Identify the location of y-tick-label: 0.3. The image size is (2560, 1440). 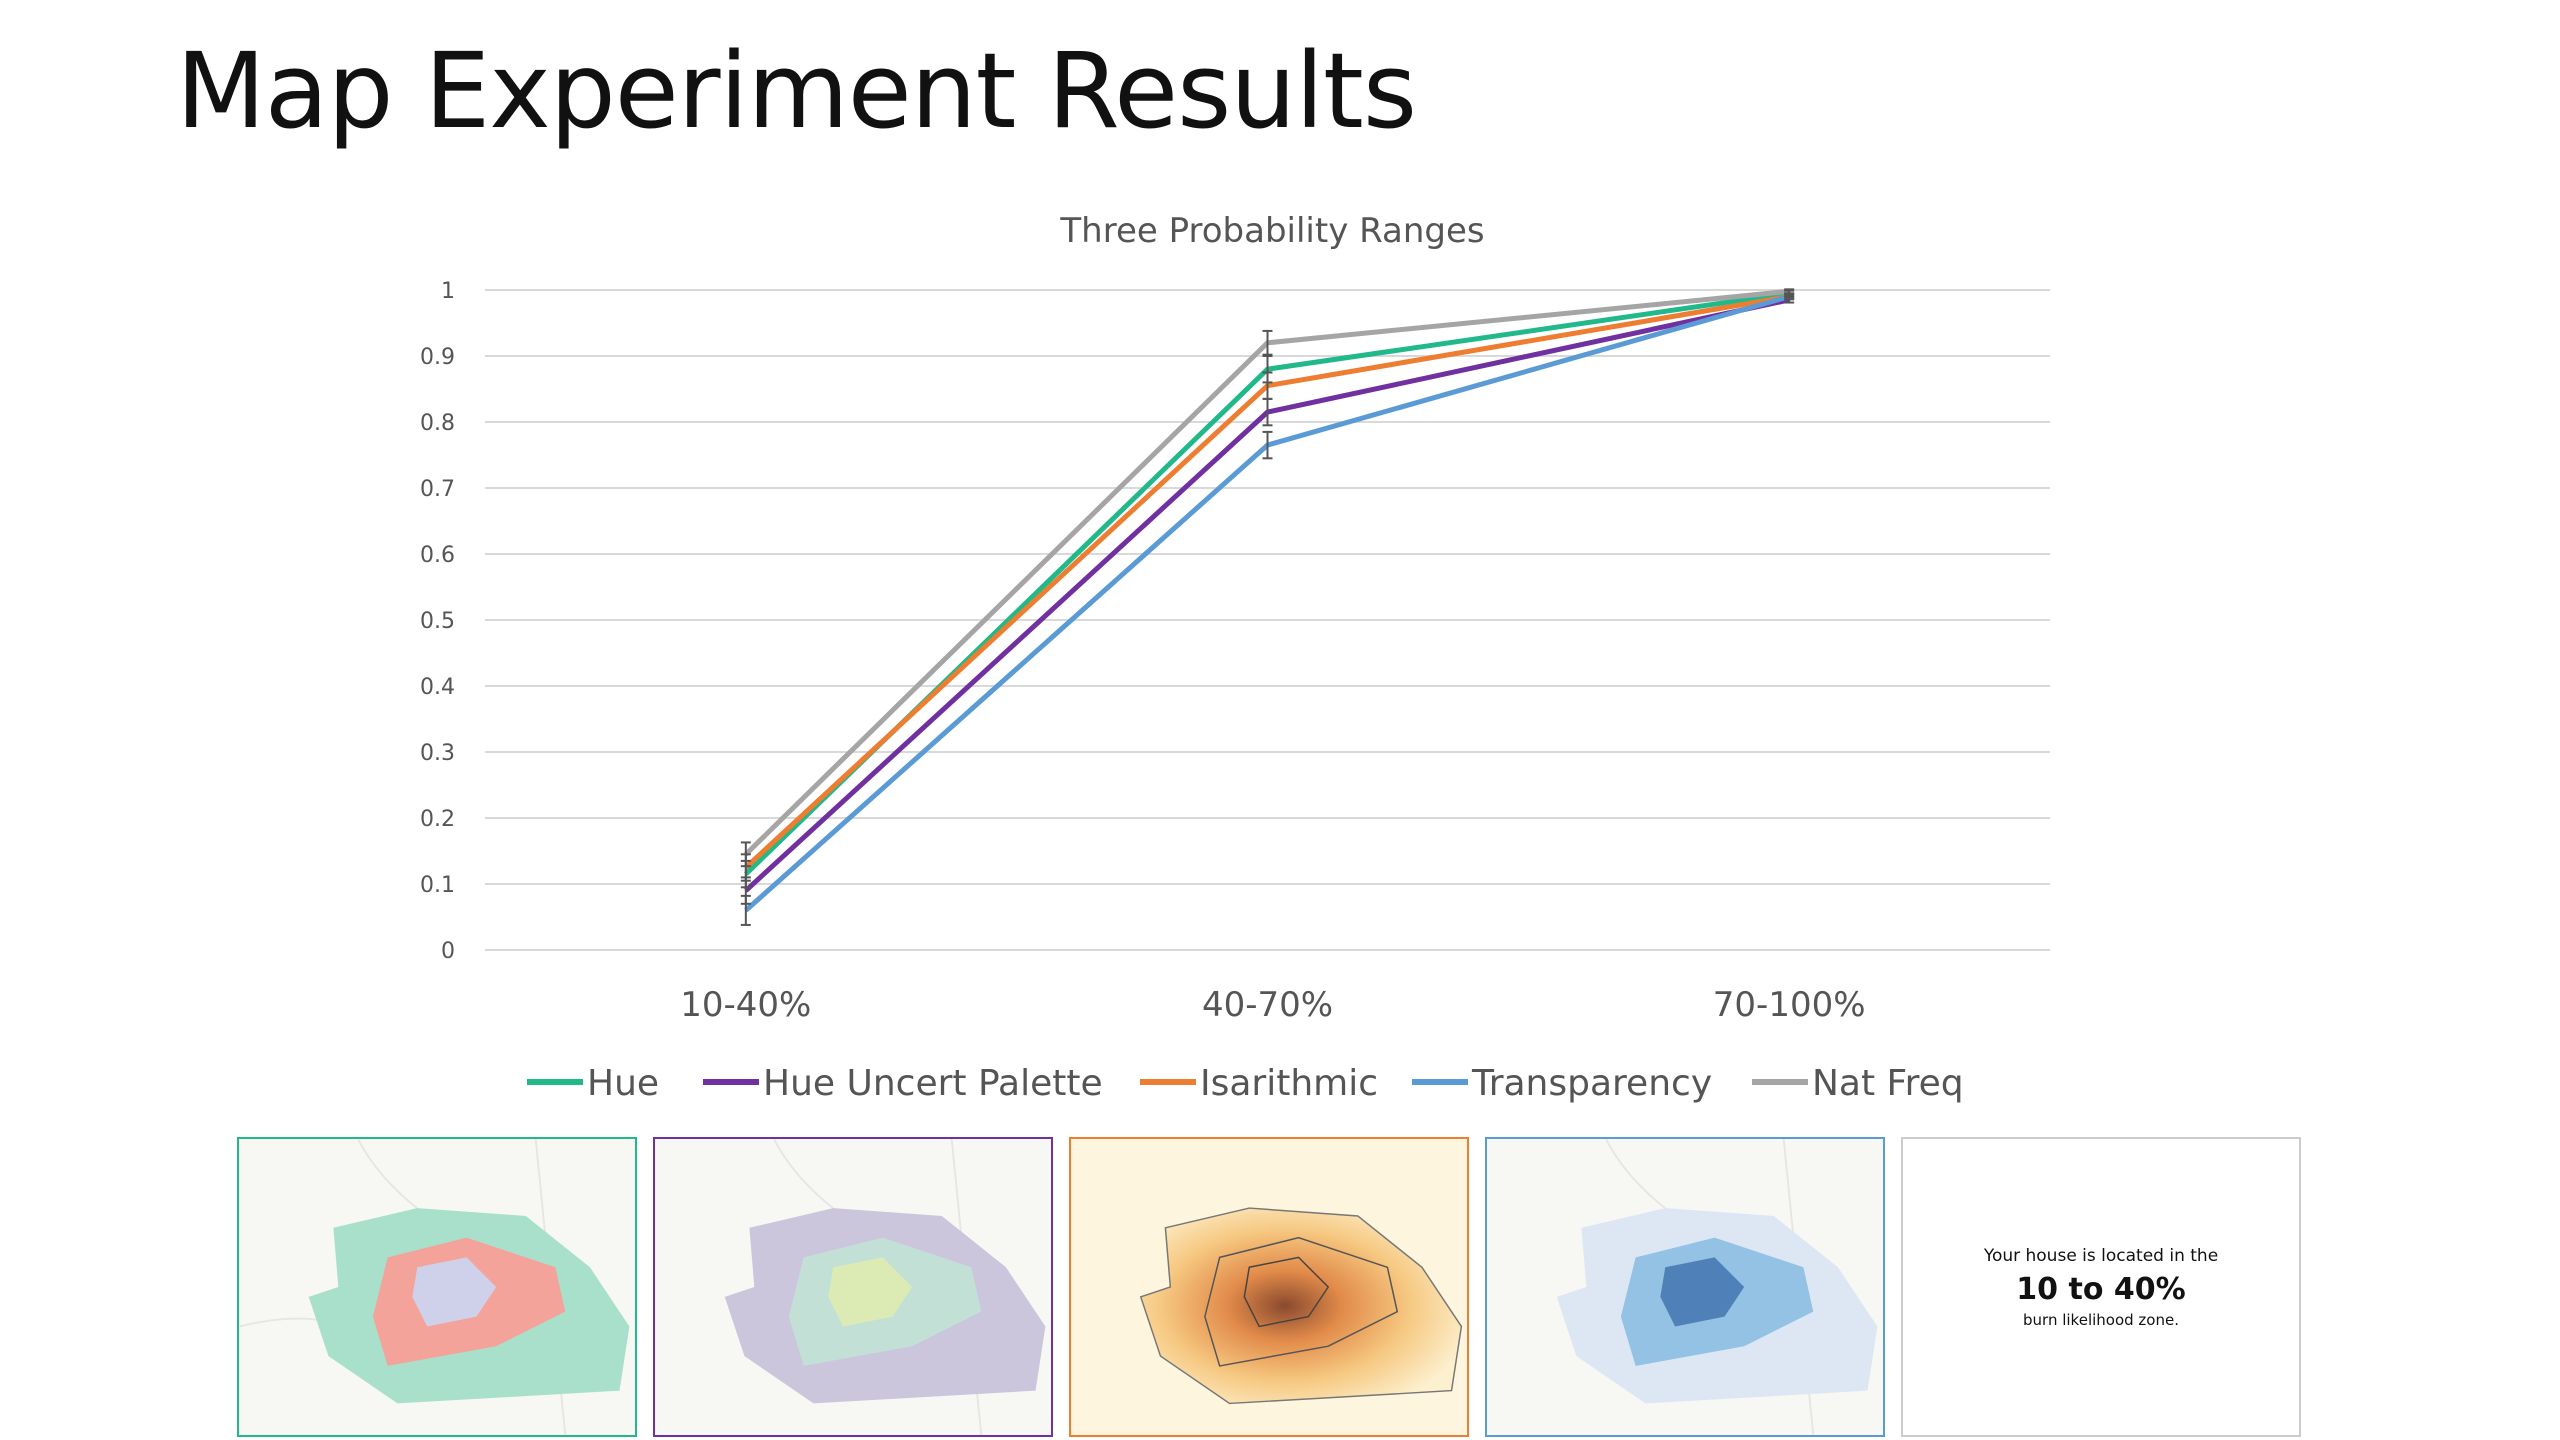
(437, 753).